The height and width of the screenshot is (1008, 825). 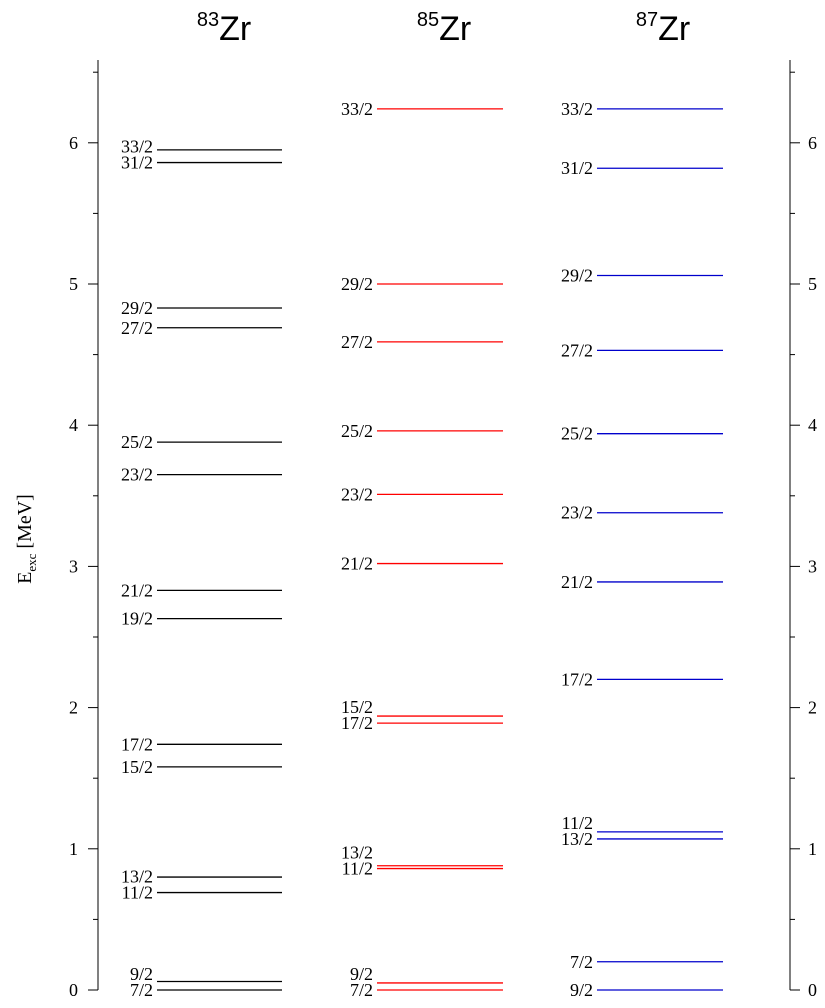 What do you see at coordinates (208, 20) in the screenshot?
I see `nucleus-mass: 83` at bounding box center [208, 20].